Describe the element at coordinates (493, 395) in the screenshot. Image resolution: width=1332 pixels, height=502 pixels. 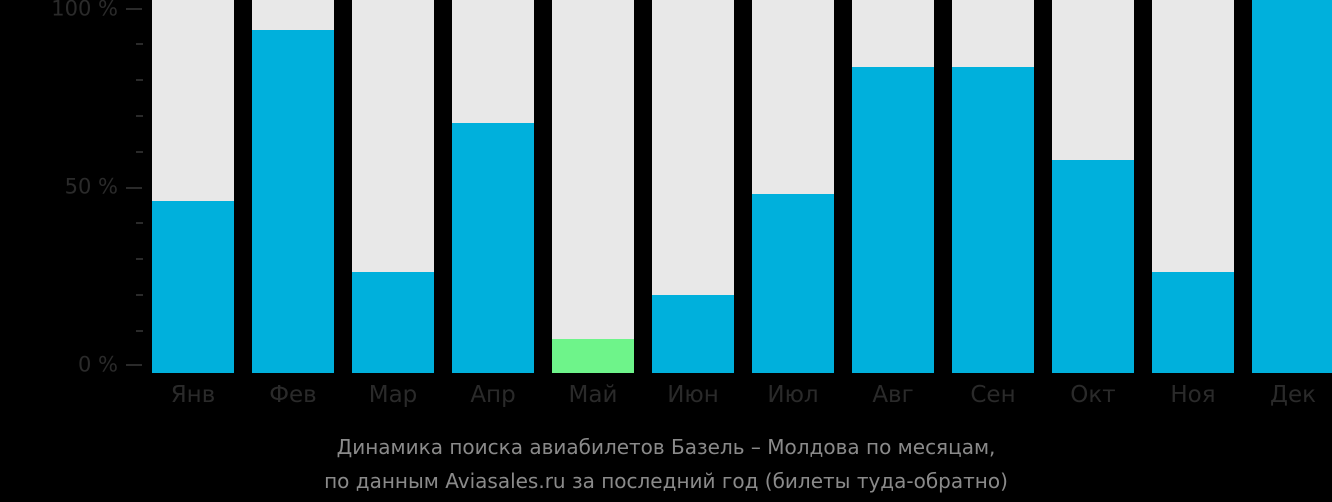
I see `x-label: Апр` at that location.